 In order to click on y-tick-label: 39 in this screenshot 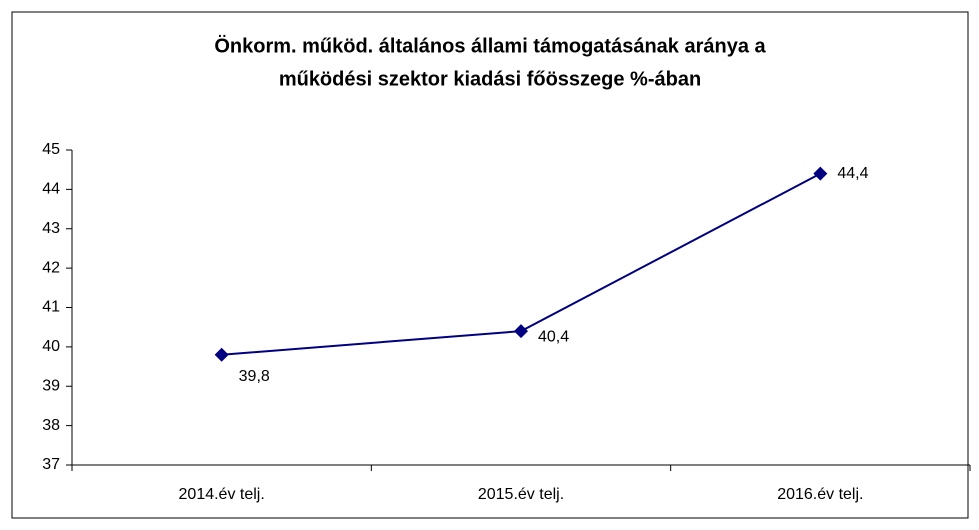, I will do `click(51, 385)`.